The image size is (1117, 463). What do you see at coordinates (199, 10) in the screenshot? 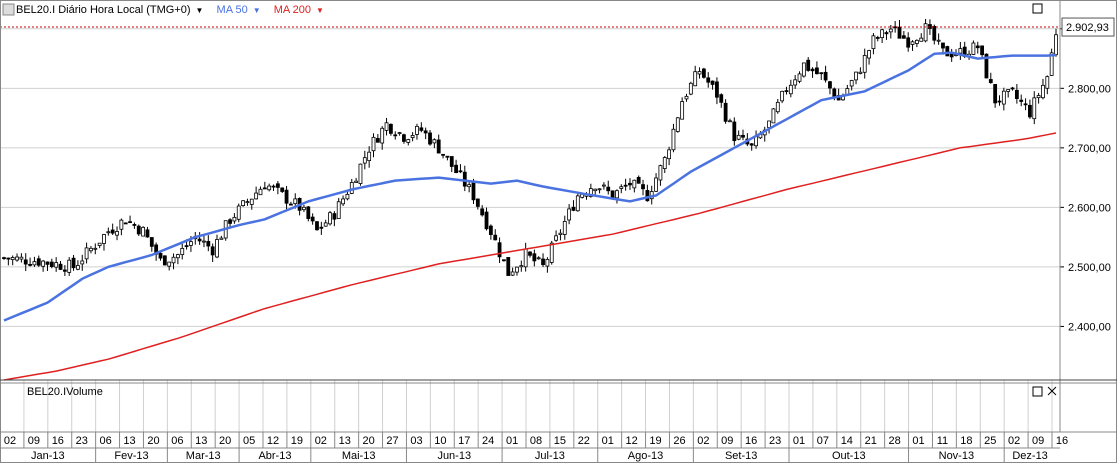
I see `symbol-dropdown-icon: ▼` at bounding box center [199, 10].